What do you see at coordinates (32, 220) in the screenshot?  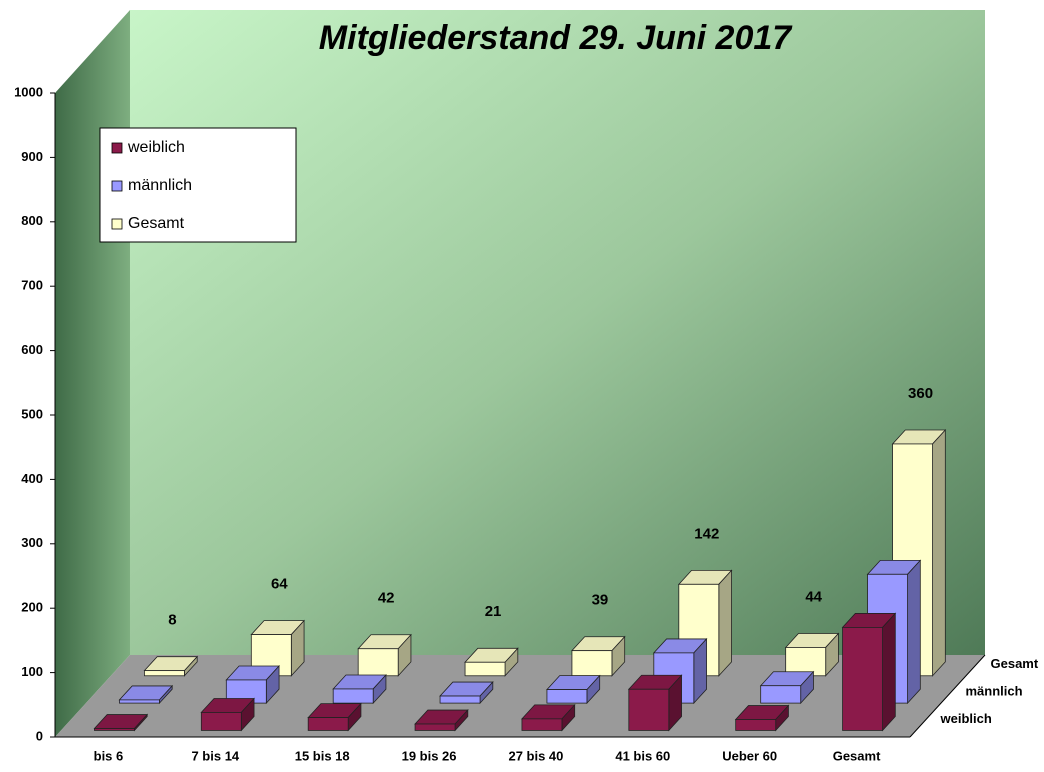 I see `y-tick-label: 800` at bounding box center [32, 220].